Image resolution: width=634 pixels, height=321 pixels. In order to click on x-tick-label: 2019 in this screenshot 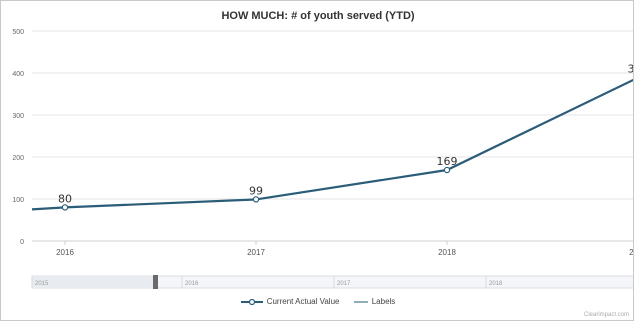, I will do `click(631, 252)`.